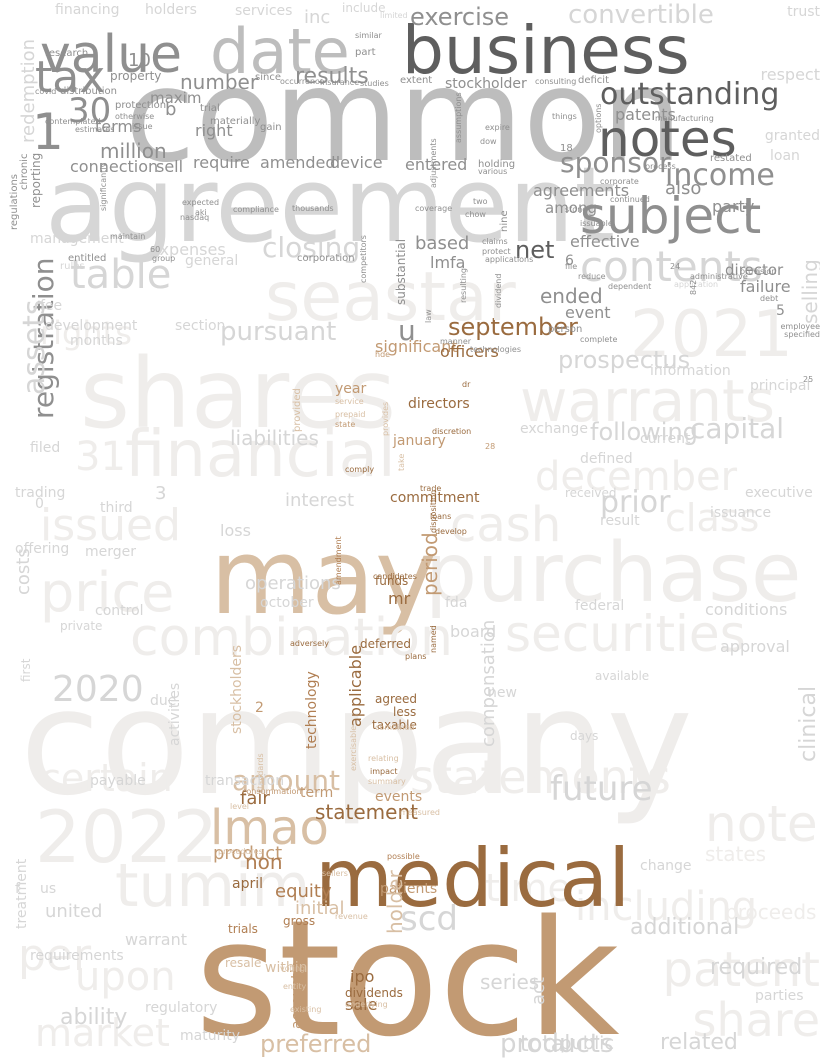 This screenshot has height=1064, width=820. I want to click on word-terms: terms, so click(118, 126).